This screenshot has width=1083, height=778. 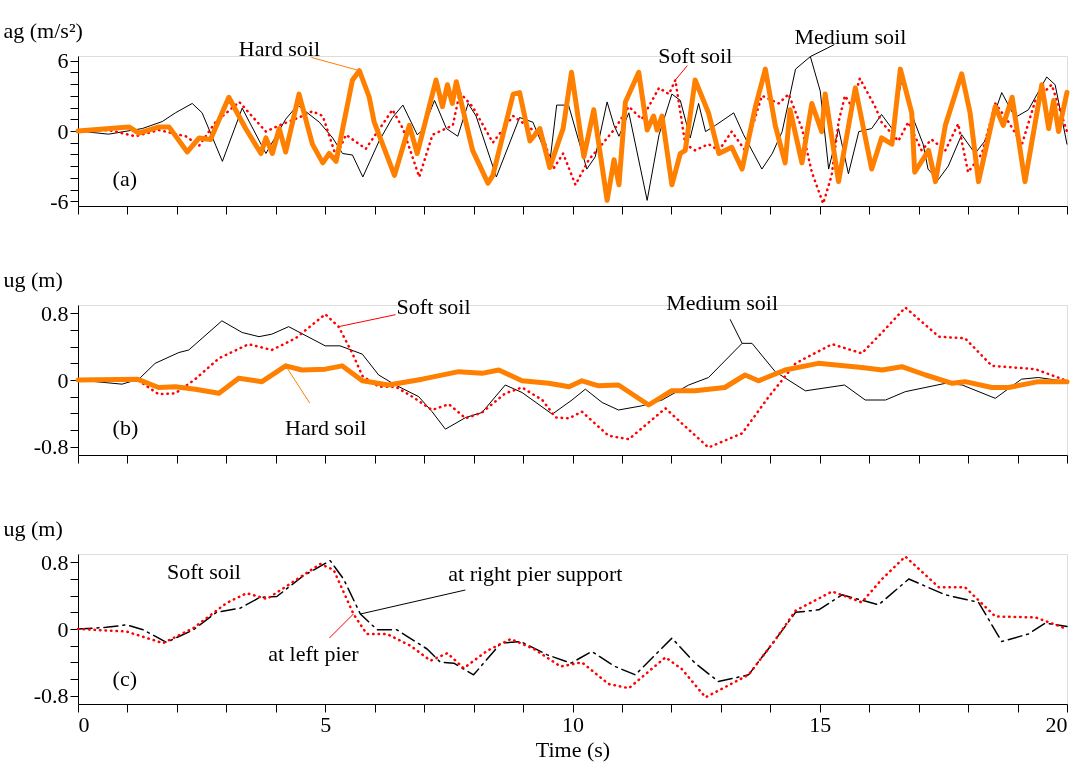 I want to click on annotation: (c), so click(x=125, y=678).